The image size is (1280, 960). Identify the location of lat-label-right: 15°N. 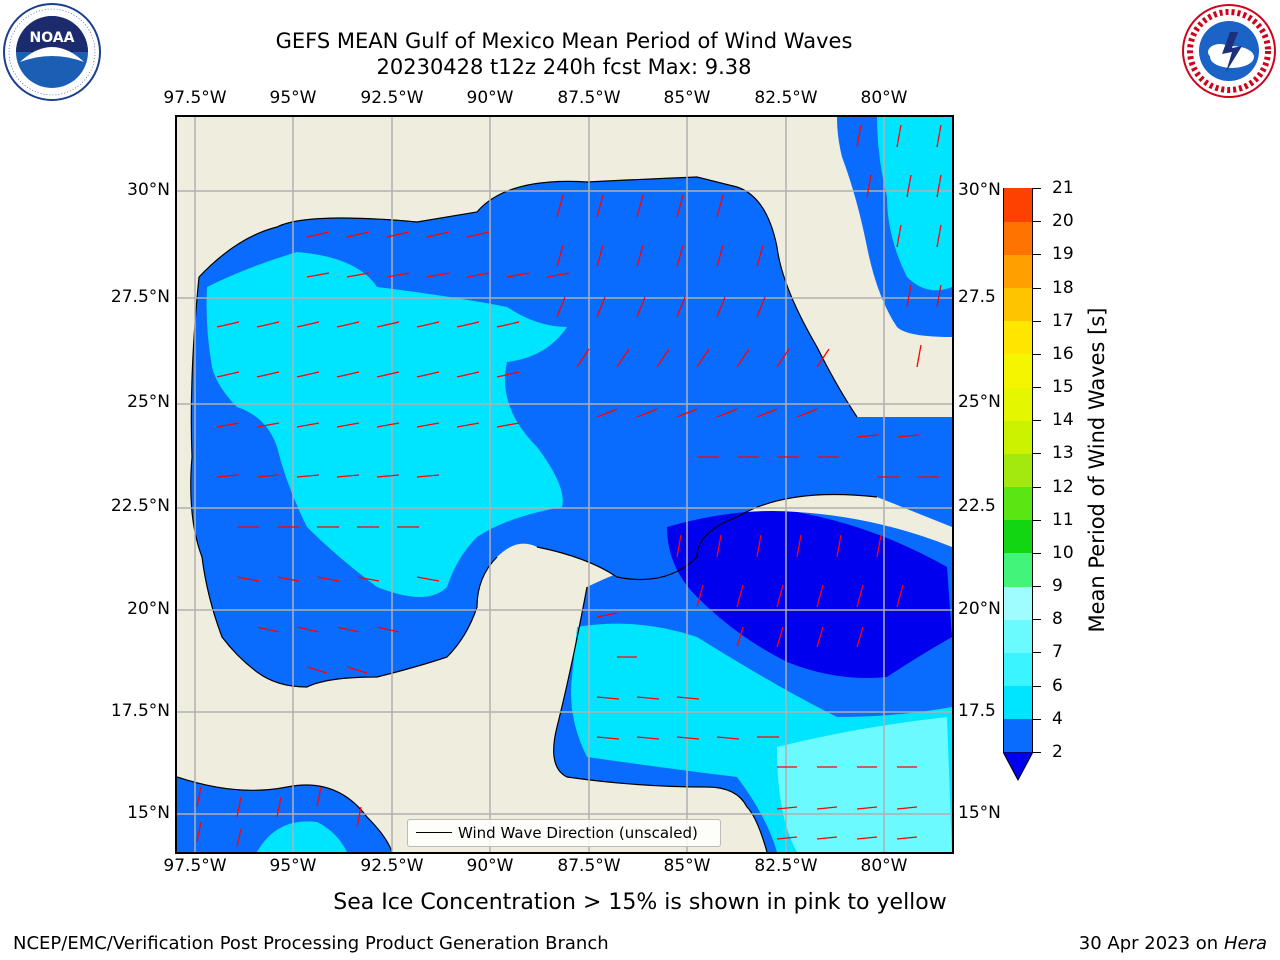
(979, 813).